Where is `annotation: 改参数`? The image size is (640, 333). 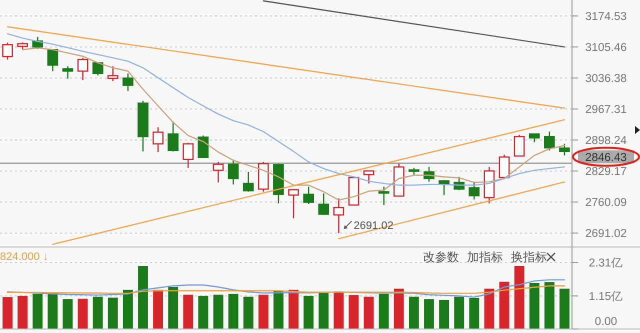
annotation: 改参数 is located at coordinates (441, 257).